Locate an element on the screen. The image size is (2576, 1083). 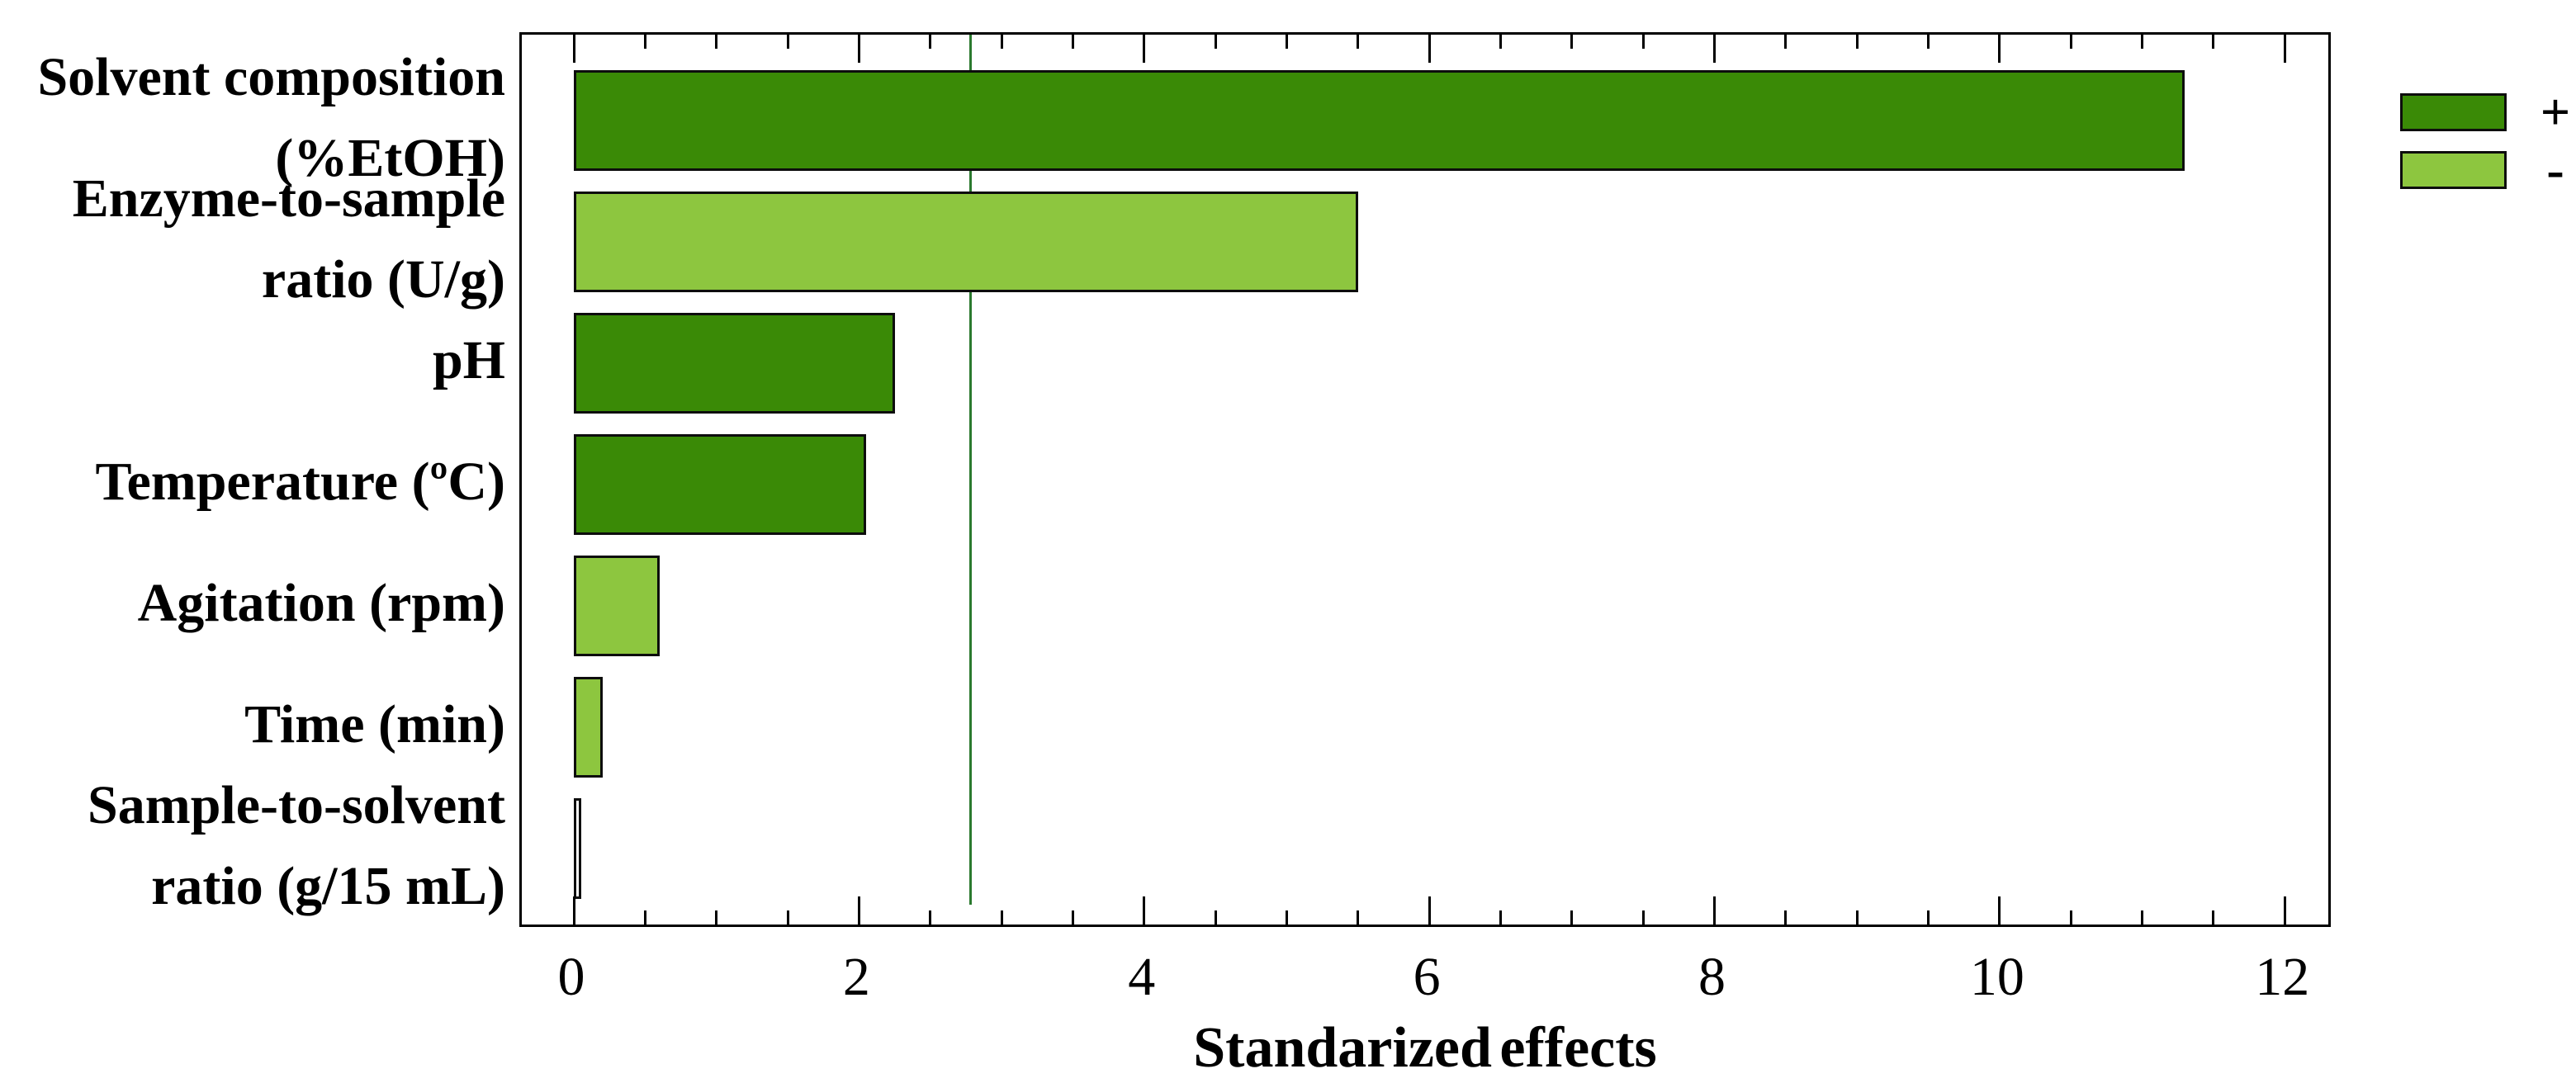
x-tick-label-6: 6 is located at coordinates (1427, 977).